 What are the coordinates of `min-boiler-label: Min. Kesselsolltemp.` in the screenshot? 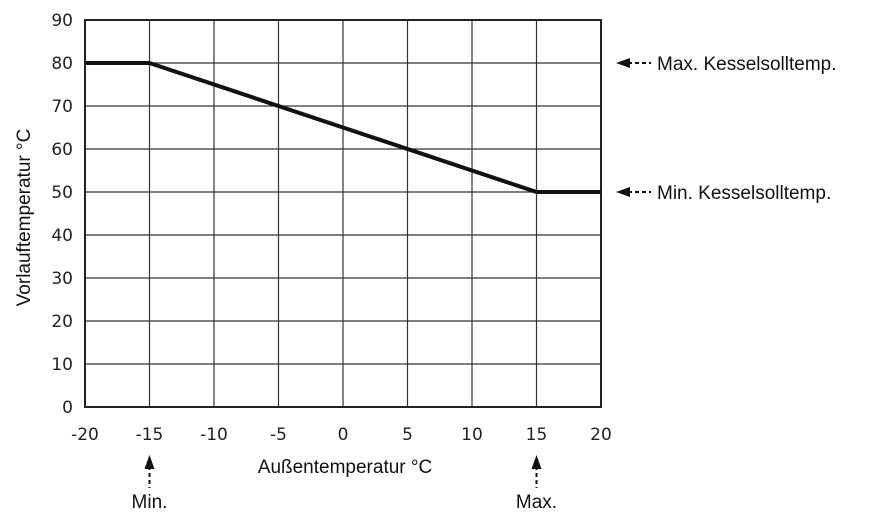 It's located at (744, 193).